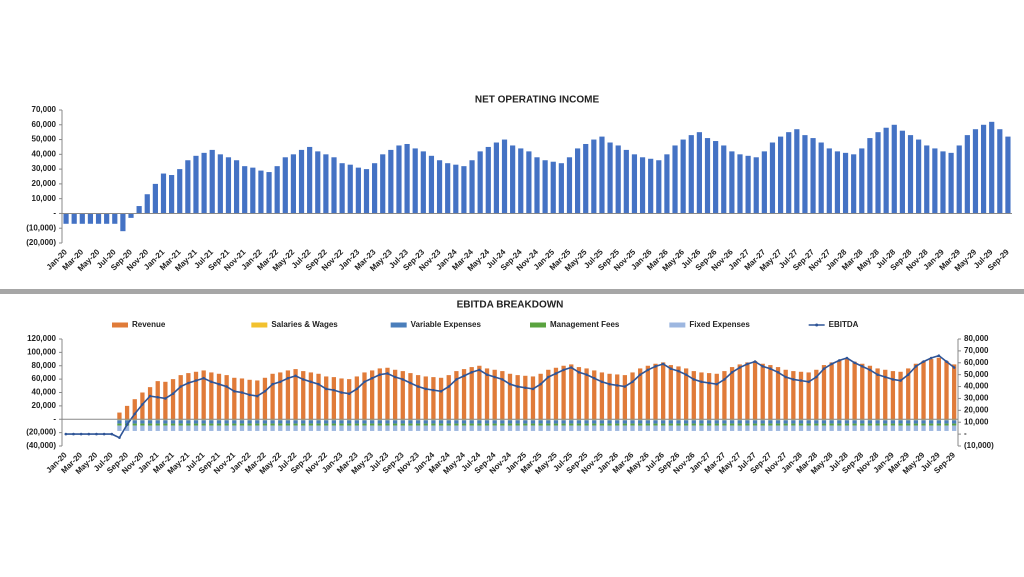 Image resolution: width=1024 pixels, height=577 pixels. Describe the element at coordinates (41, 338) in the screenshot. I see `y-tick-label: 120,000` at that location.